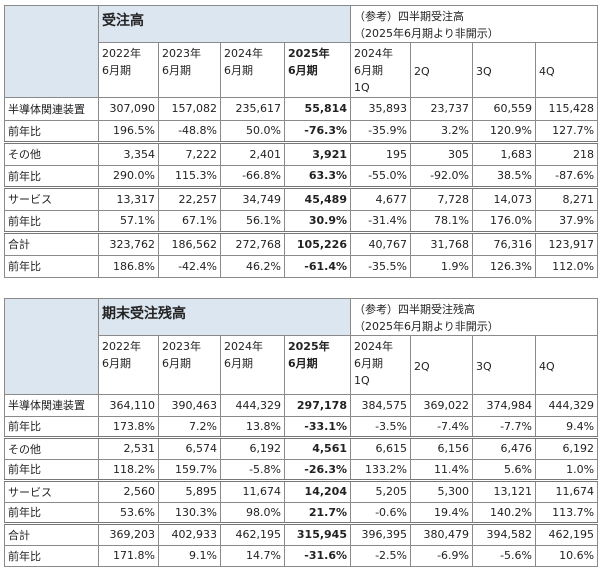 This screenshot has height=569, width=600. What do you see at coordinates (317, 153) in the screenshot?
I see `cell-value: 3,921` at bounding box center [317, 153].